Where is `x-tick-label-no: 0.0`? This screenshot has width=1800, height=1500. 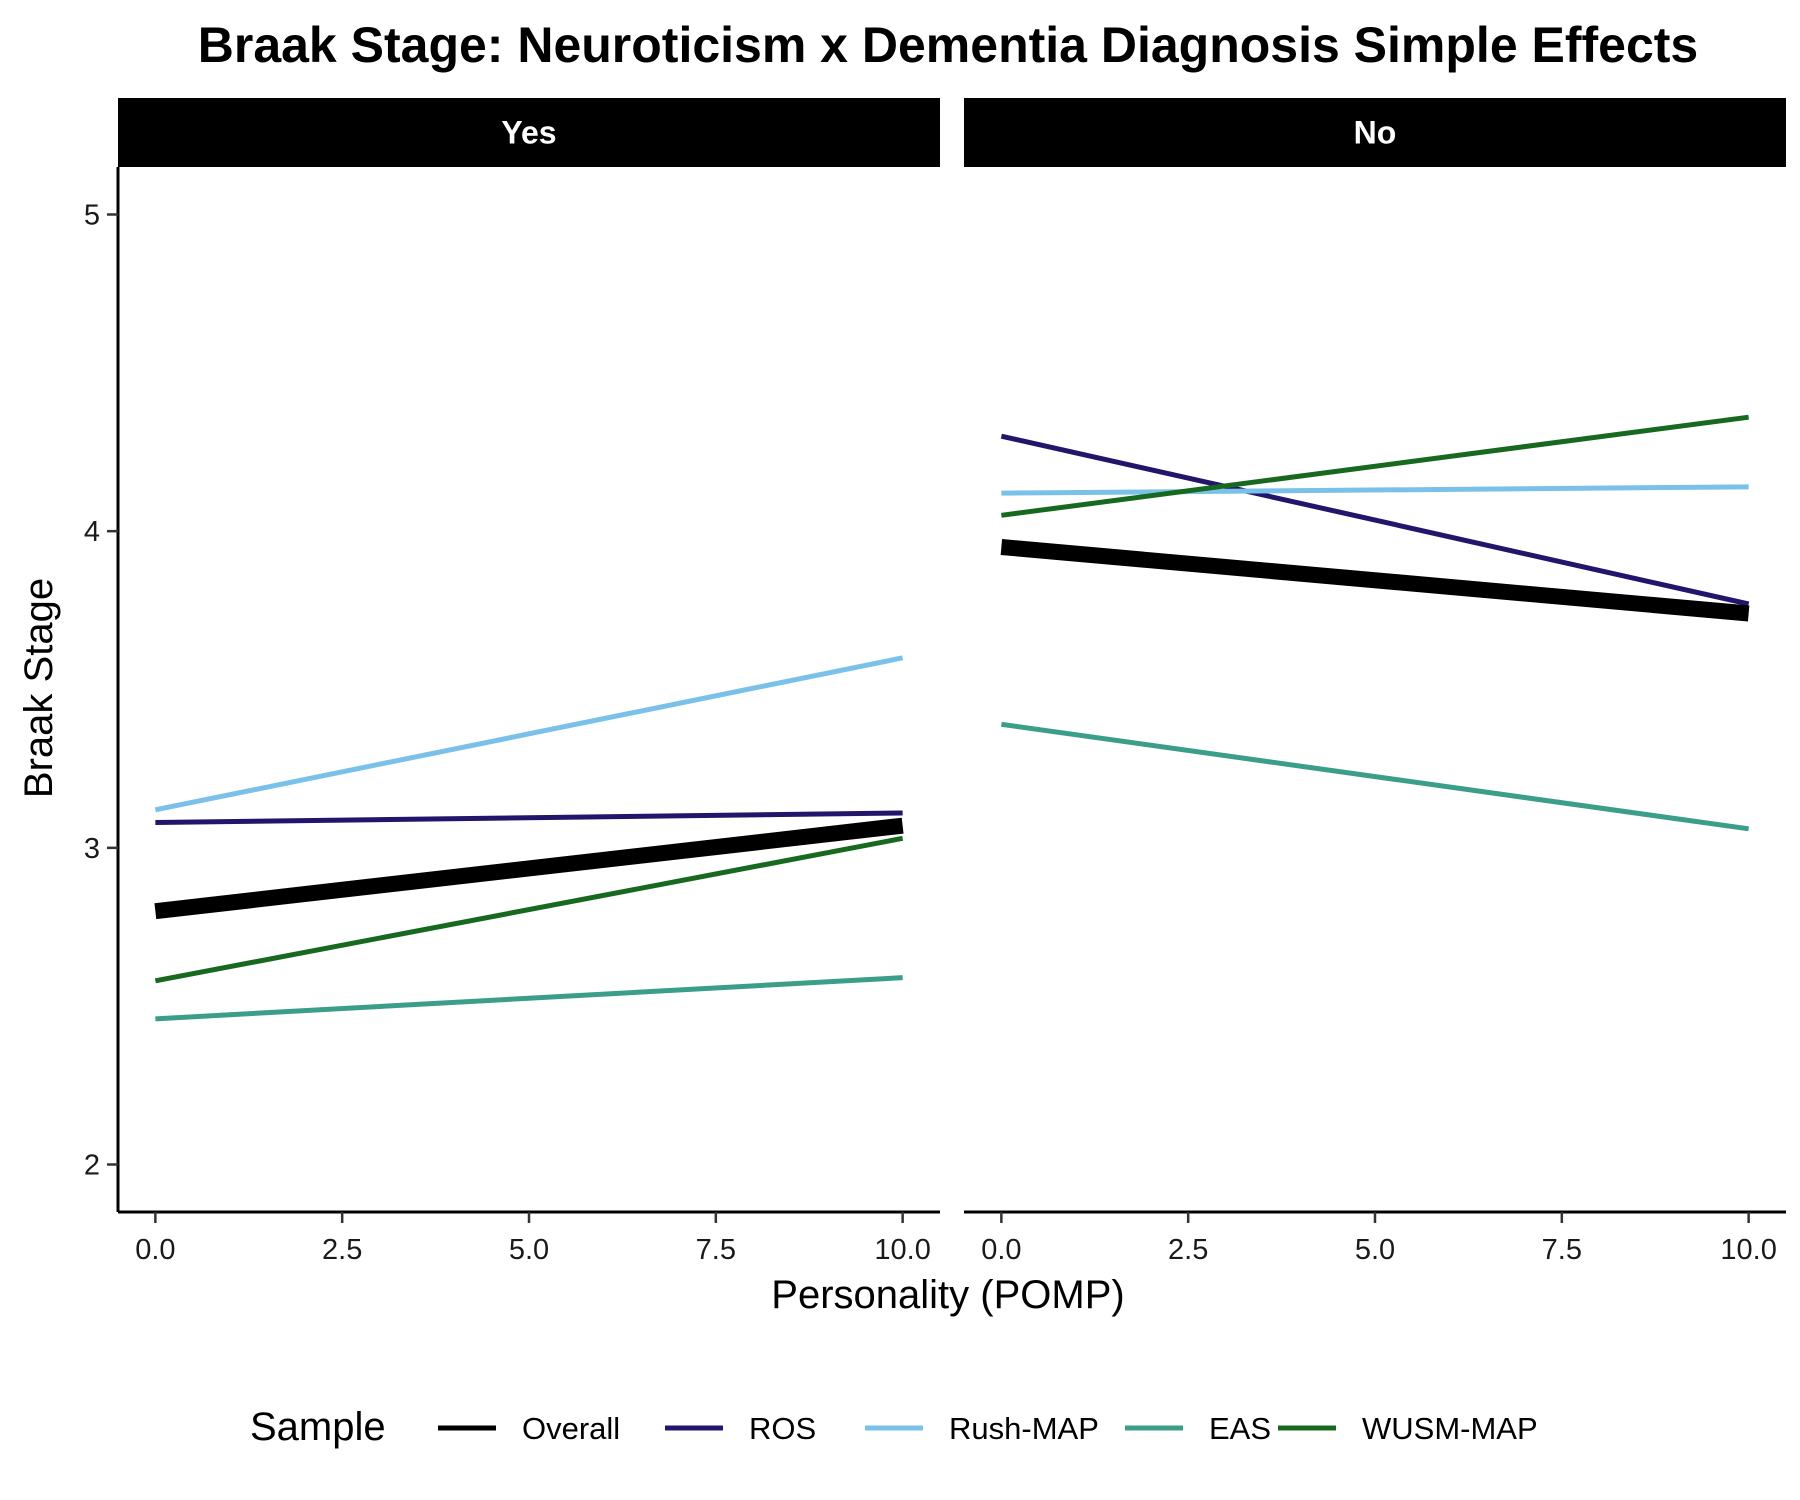
x-tick-label-no: 0.0 is located at coordinates (1001, 1250).